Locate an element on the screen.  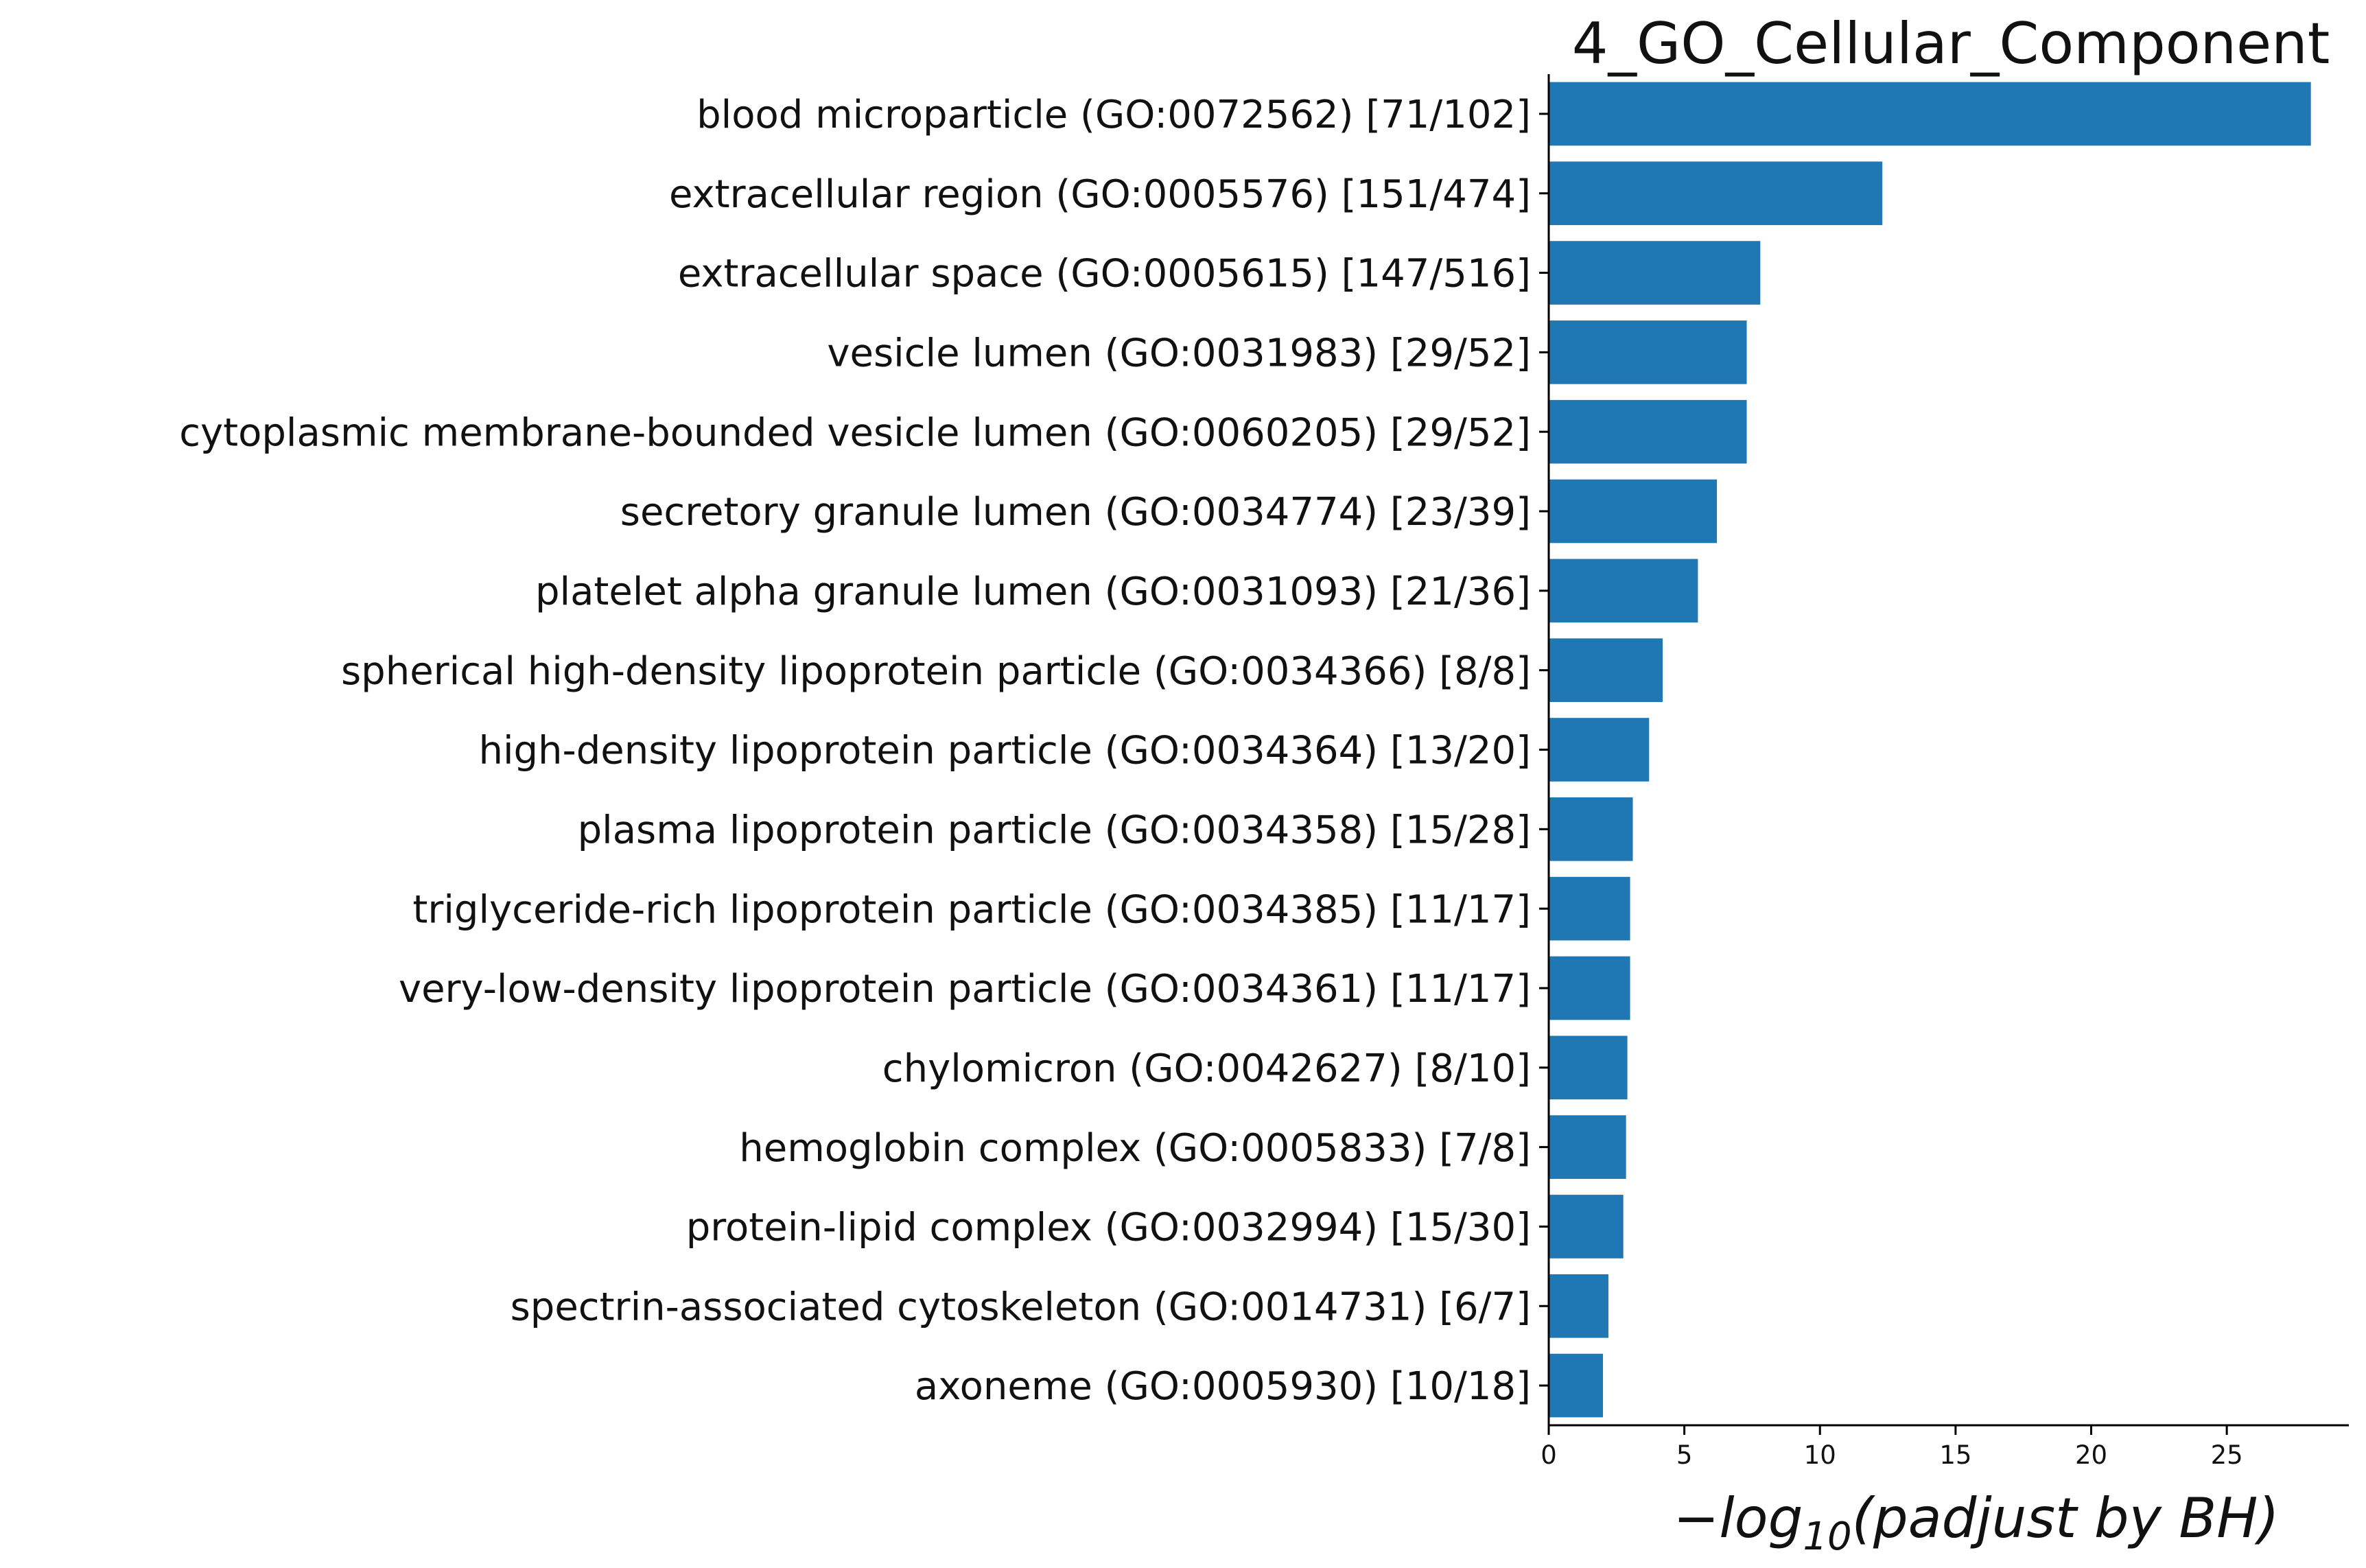
x-axis-label-suffix: (padjust by BH) is located at coordinates (2066, 1518).